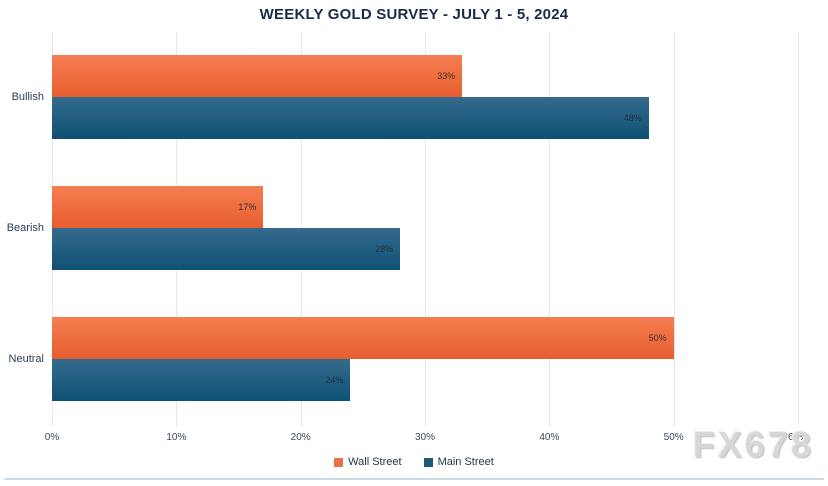 The height and width of the screenshot is (486, 828). Describe the element at coordinates (176, 437) in the screenshot. I see `x-tick-label-10%: 10%` at that location.